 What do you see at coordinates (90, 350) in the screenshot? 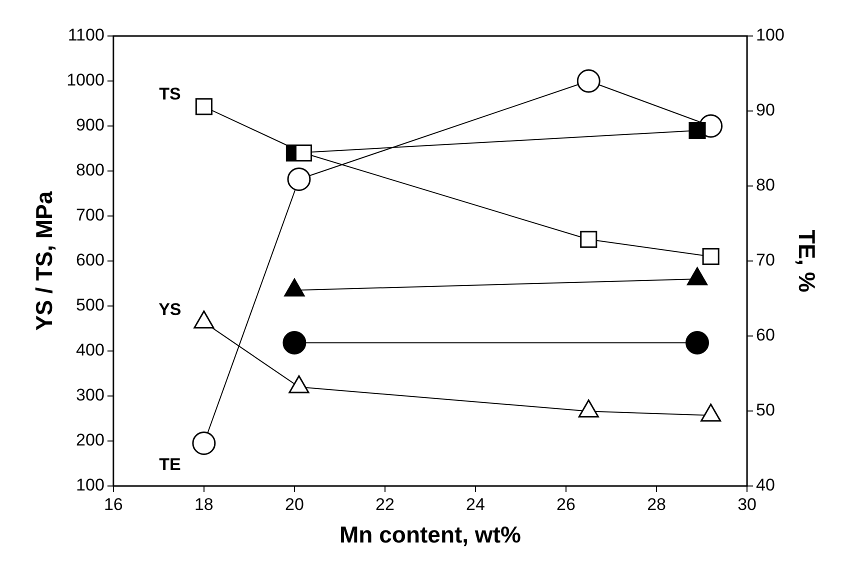
I see `y-tick-label: 400` at bounding box center [90, 350].